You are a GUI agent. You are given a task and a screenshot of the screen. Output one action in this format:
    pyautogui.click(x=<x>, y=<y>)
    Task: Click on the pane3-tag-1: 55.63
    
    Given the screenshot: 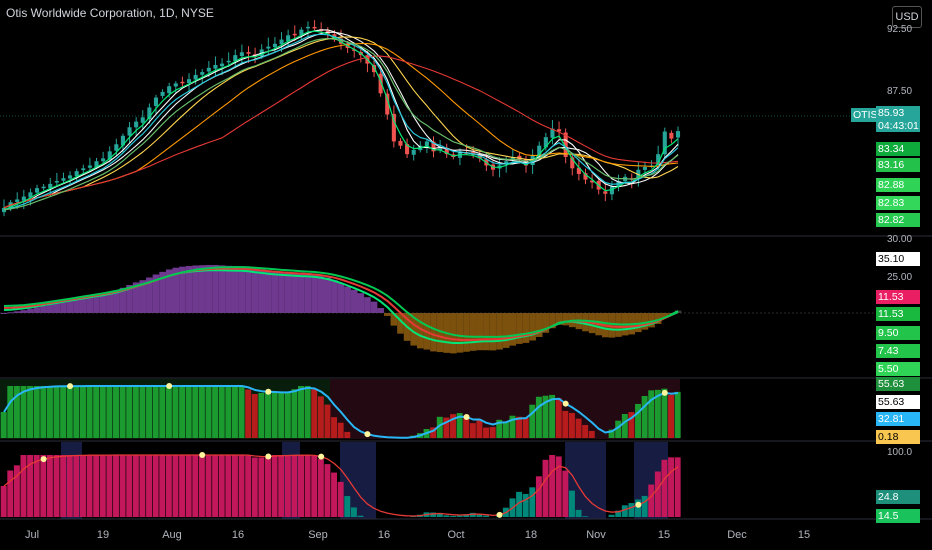 What is the action you would take?
    pyautogui.click(x=898, y=384)
    